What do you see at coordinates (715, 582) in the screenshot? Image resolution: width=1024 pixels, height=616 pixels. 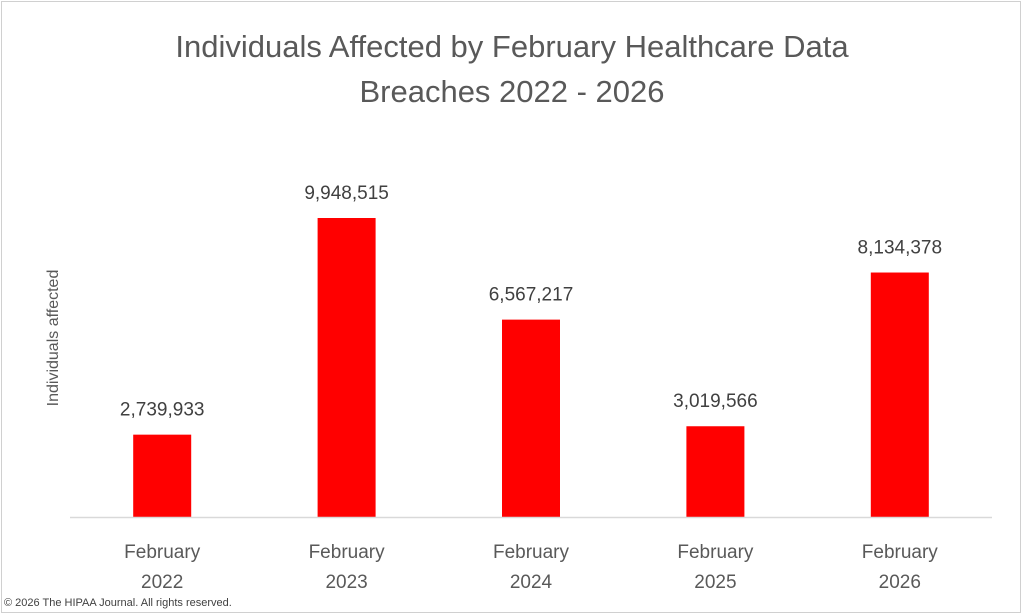 I see `x-tick-label-3-1: 2025` at bounding box center [715, 582].